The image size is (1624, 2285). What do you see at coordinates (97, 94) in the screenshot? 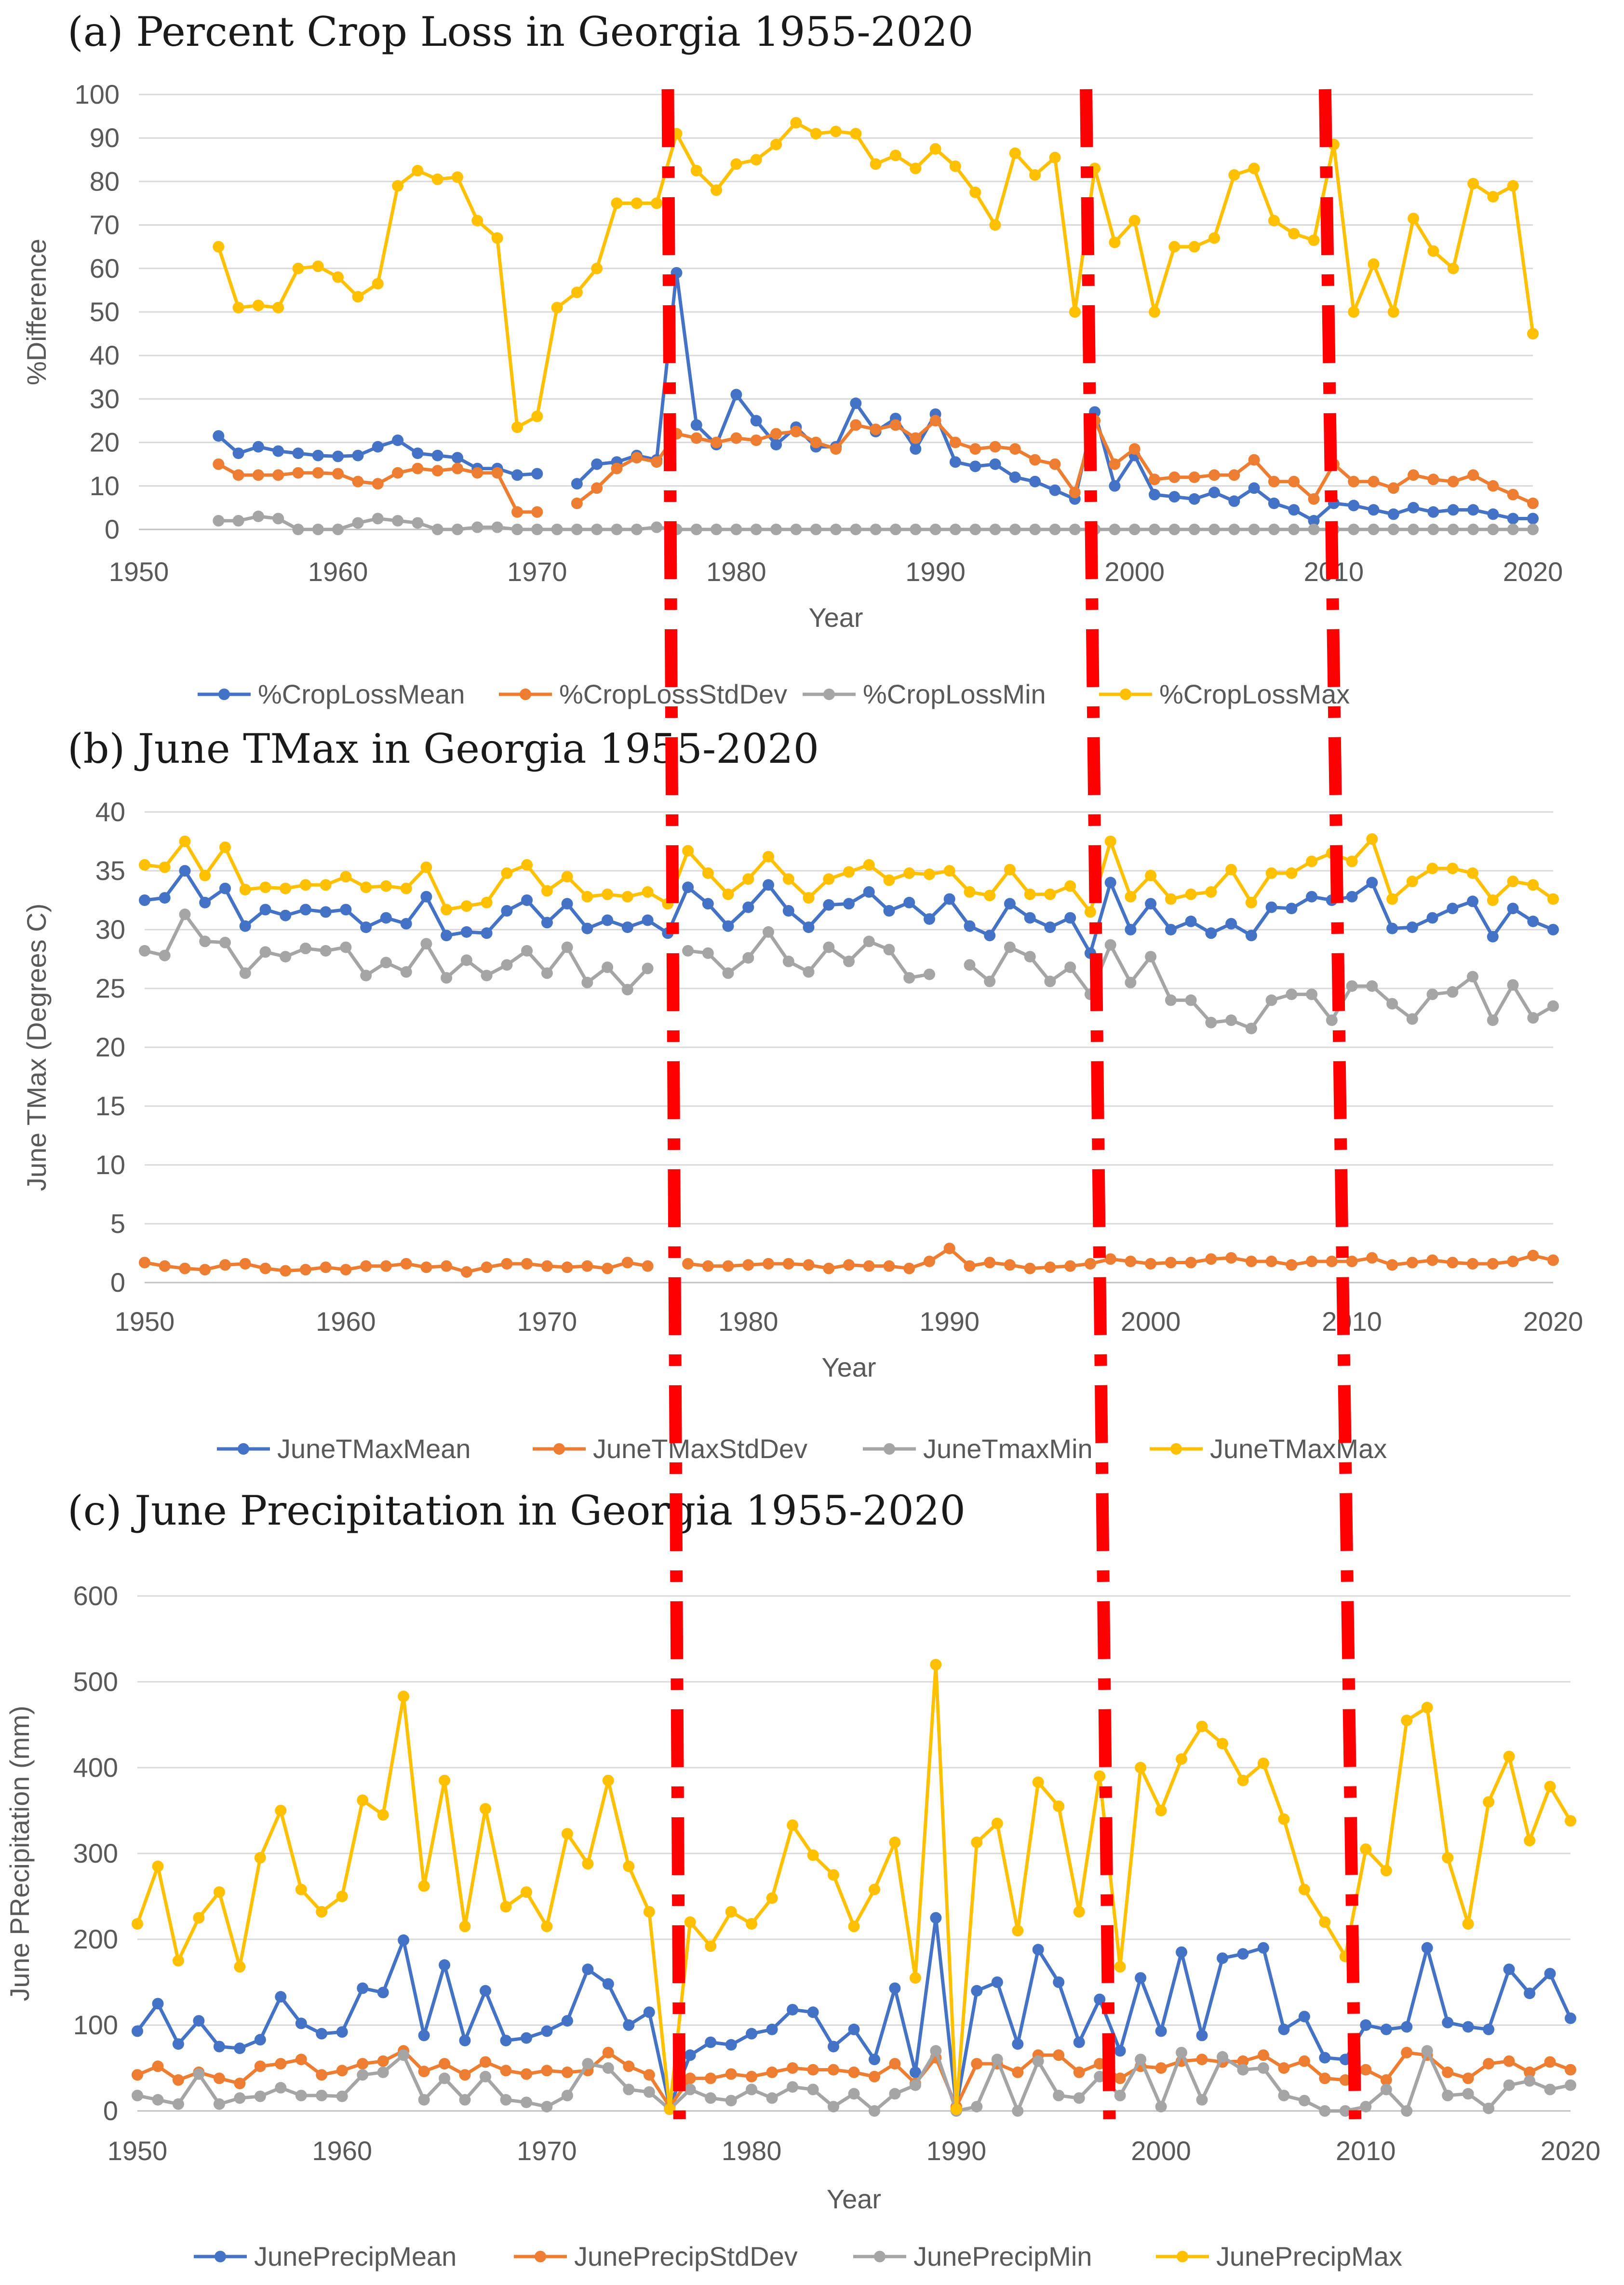
I see `y-tick-label: 100` at bounding box center [97, 94].